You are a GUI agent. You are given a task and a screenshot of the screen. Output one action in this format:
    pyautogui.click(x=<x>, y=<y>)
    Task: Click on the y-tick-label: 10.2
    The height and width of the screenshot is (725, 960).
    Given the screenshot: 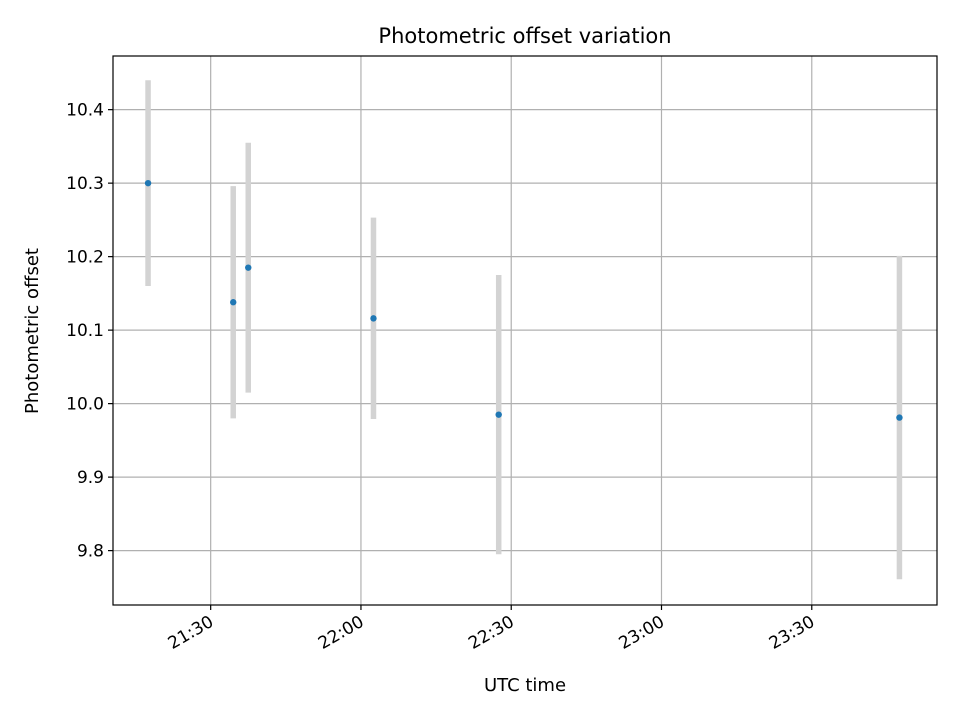 What is the action you would take?
    pyautogui.click(x=85, y=258)
    